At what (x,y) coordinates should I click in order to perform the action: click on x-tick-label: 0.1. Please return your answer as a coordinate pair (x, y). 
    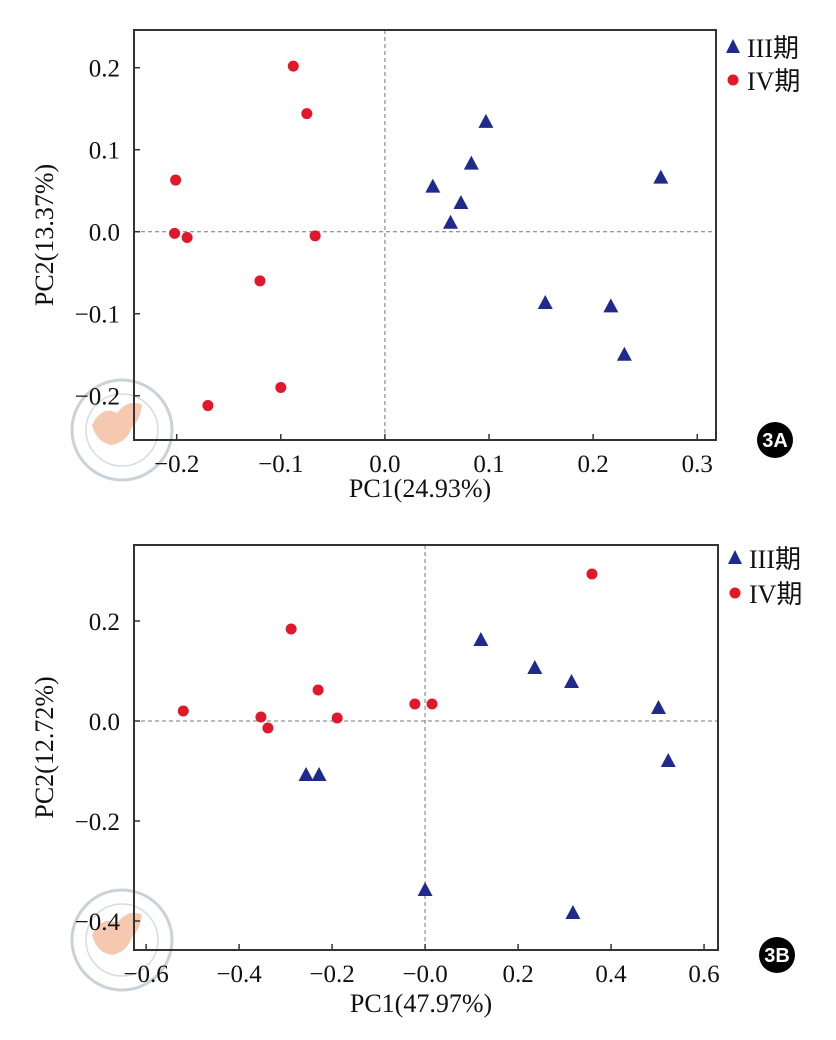
    Looking at the image, I should click on (488, 464).